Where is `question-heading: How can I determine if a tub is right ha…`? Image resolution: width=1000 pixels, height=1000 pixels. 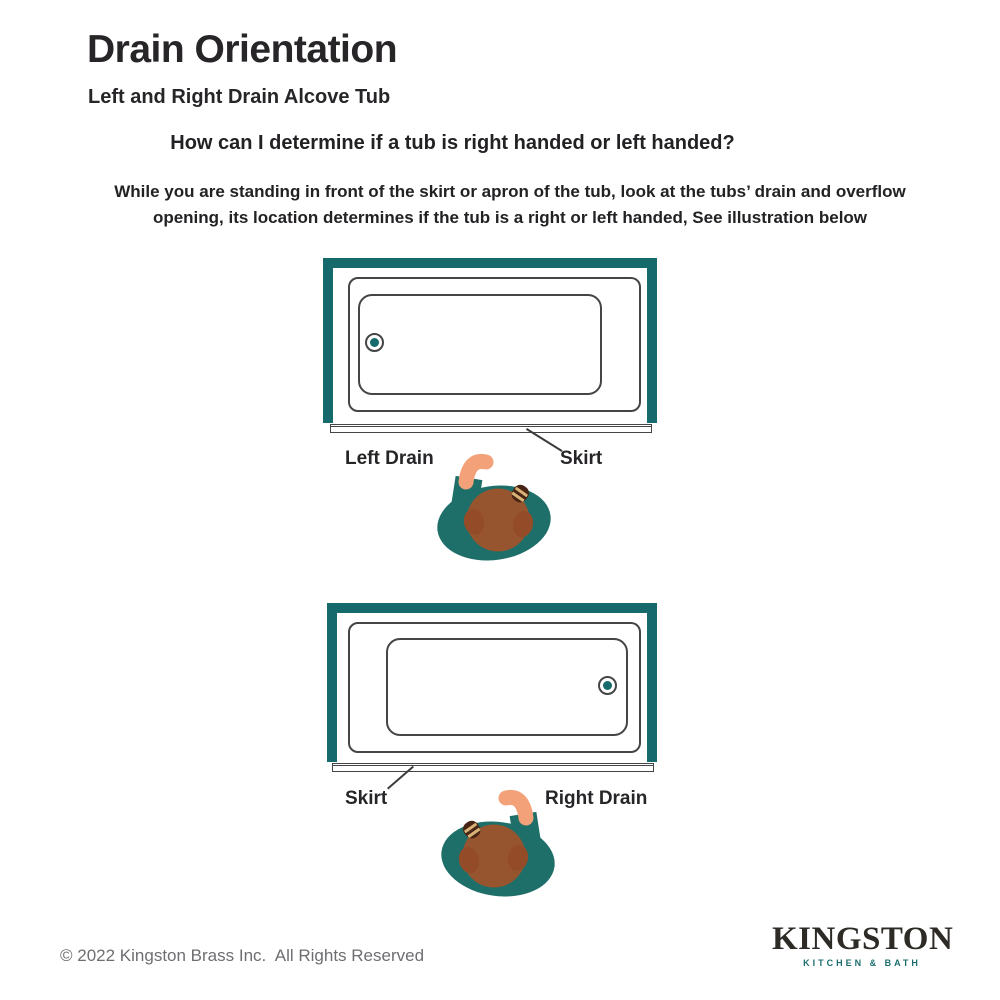
question-heading: How can I determine if a tub is right ha… is located at coordinates (452, 143).